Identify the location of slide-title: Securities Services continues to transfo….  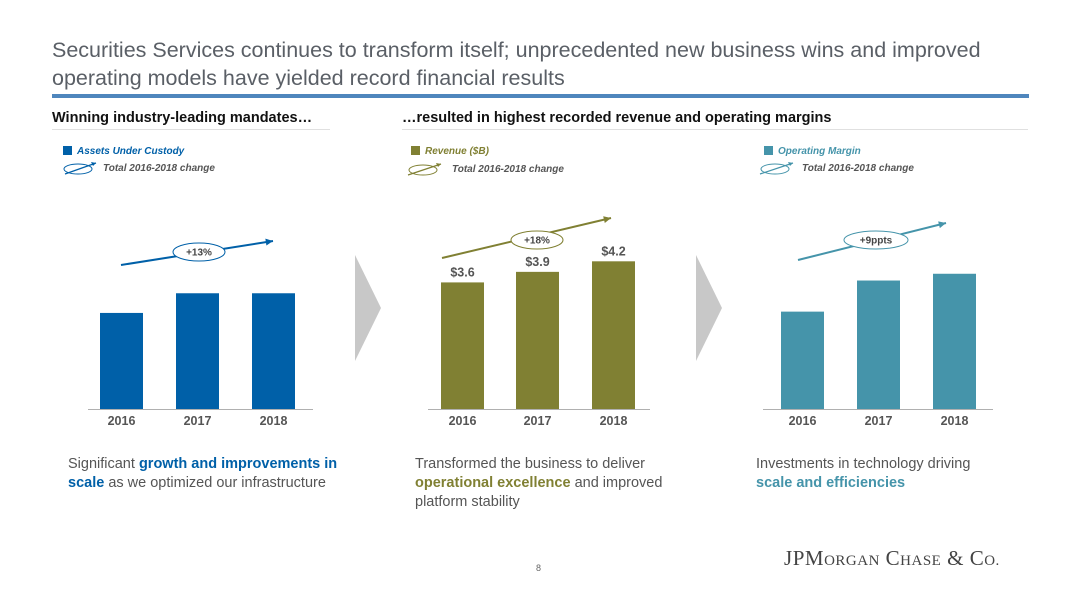
(516, 64).